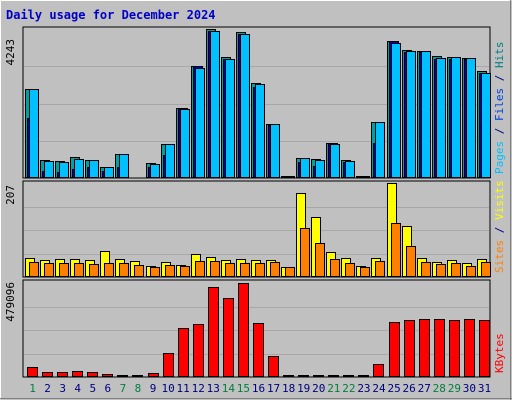 The image size is (512, 400). I want to click on day-label: 12, so click(198, 388).